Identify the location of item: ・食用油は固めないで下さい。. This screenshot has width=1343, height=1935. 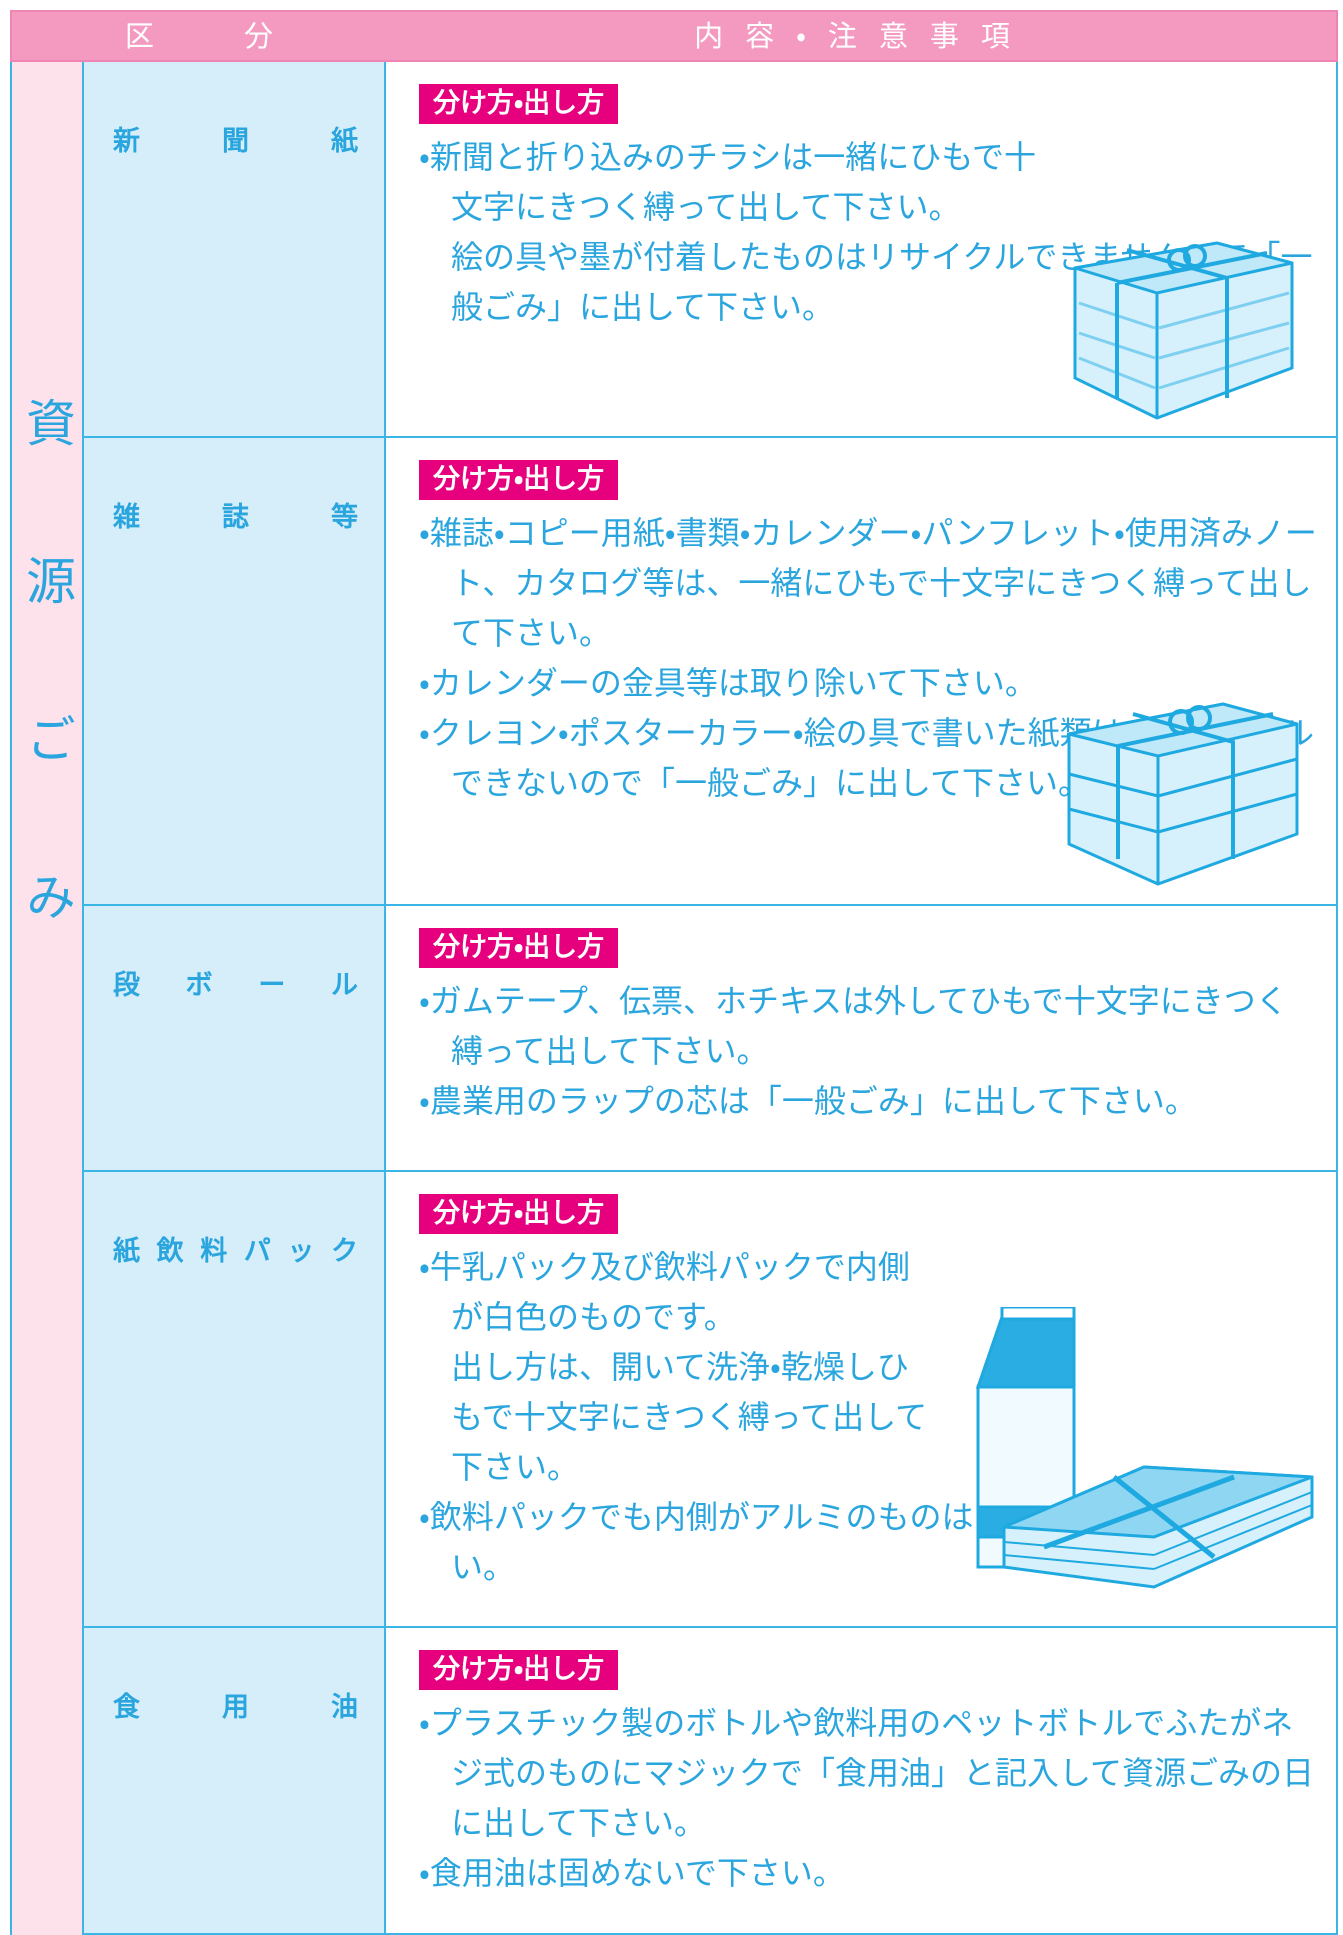
(632, 1873).